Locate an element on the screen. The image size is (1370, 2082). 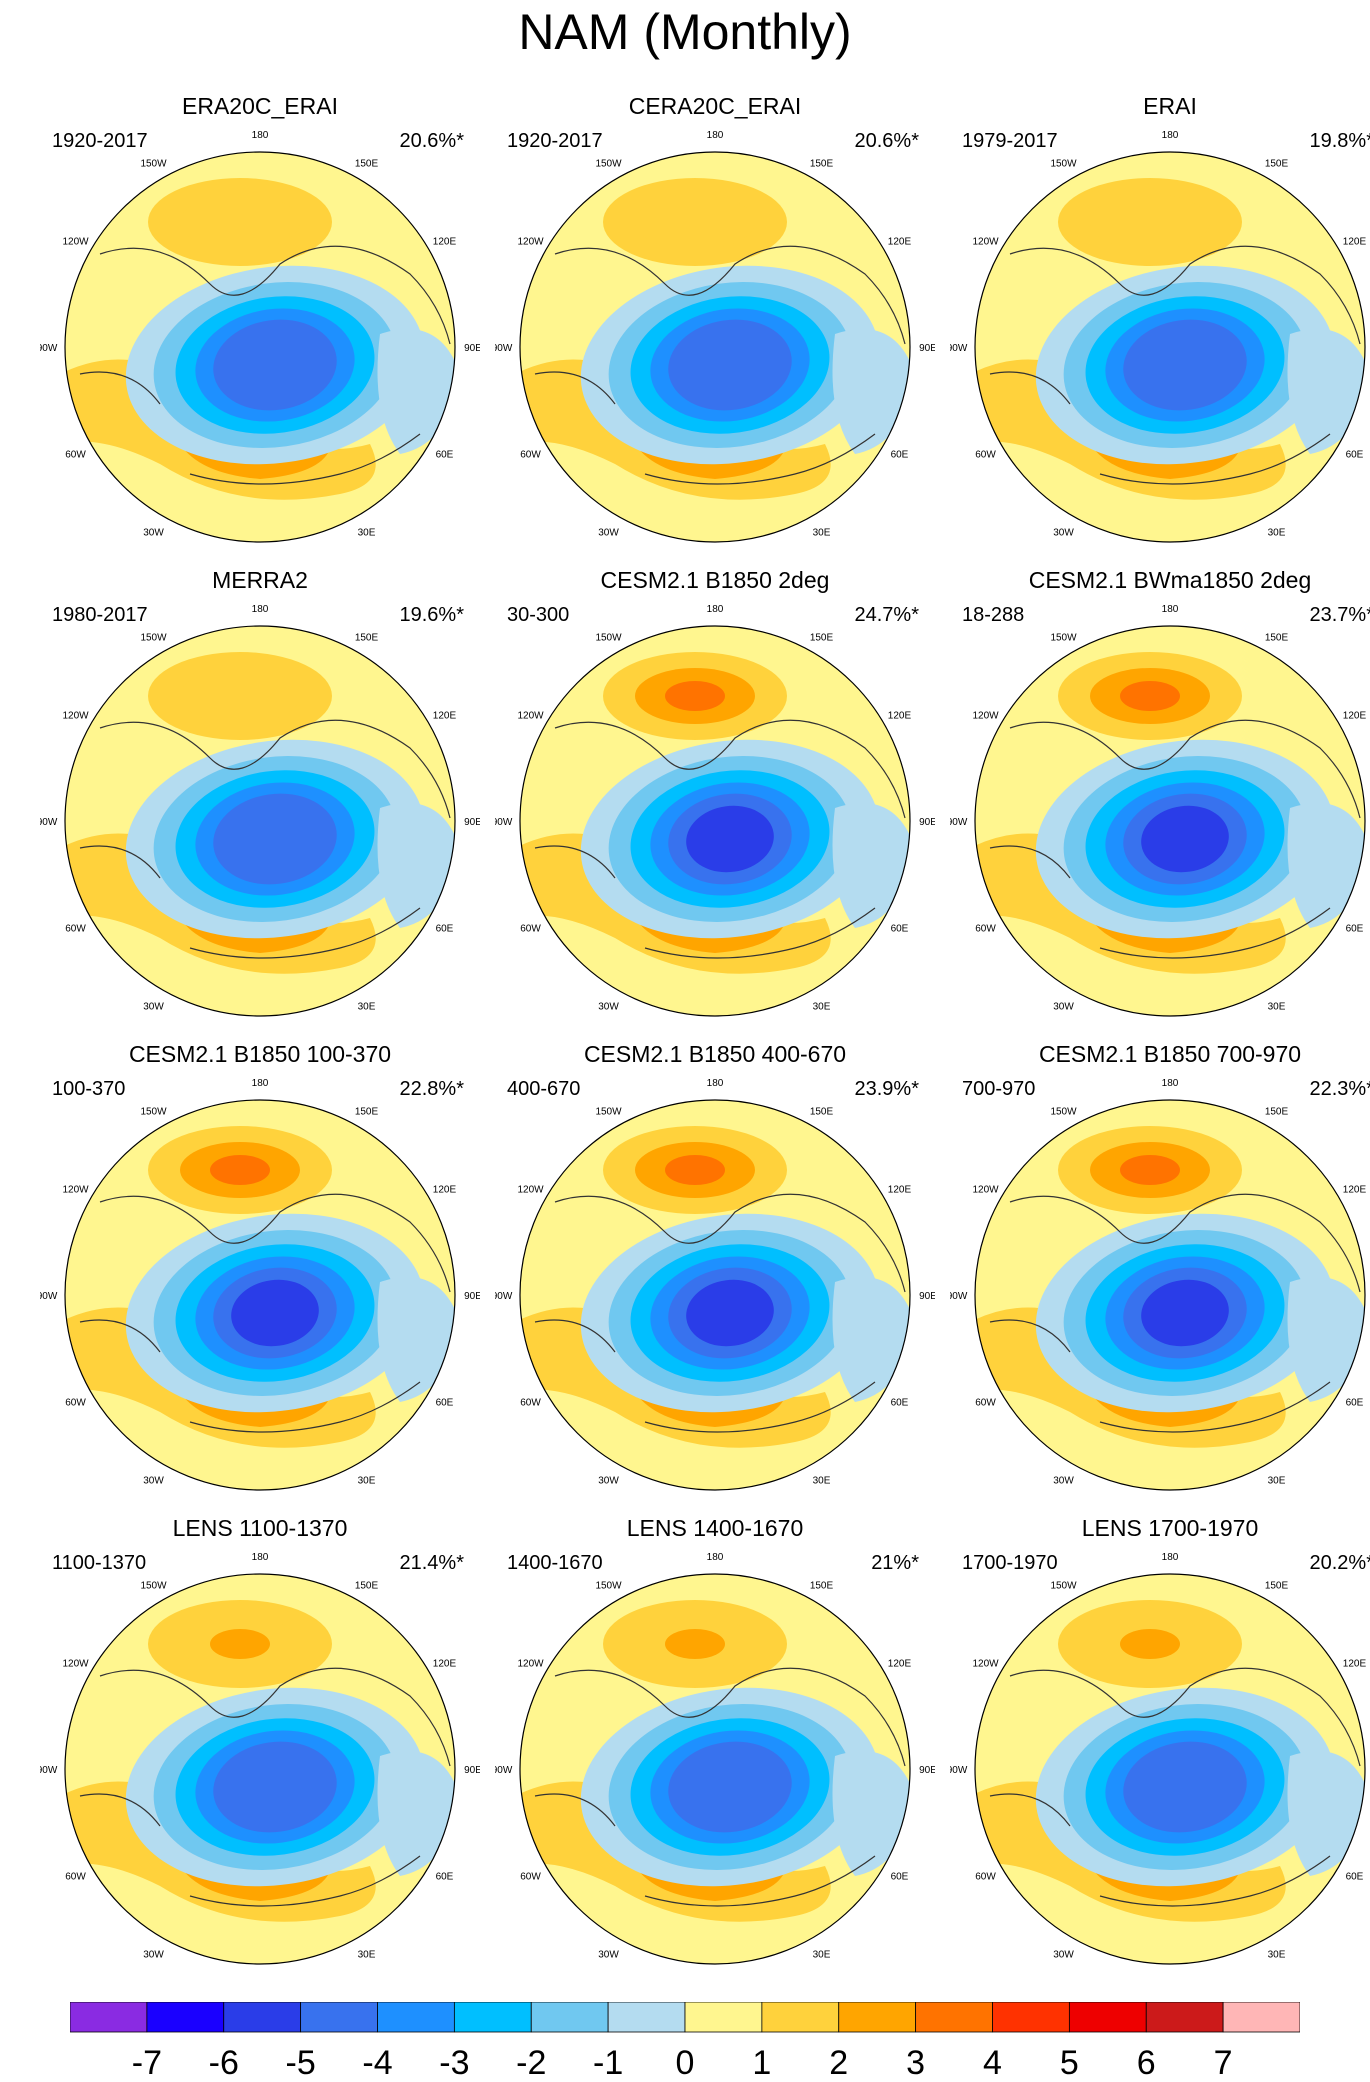
colorbar: -7 -6 -5 -4 -3 -2 -1 0 1 2 3 4 5 6 7 is located at coordinates (685, 2042).